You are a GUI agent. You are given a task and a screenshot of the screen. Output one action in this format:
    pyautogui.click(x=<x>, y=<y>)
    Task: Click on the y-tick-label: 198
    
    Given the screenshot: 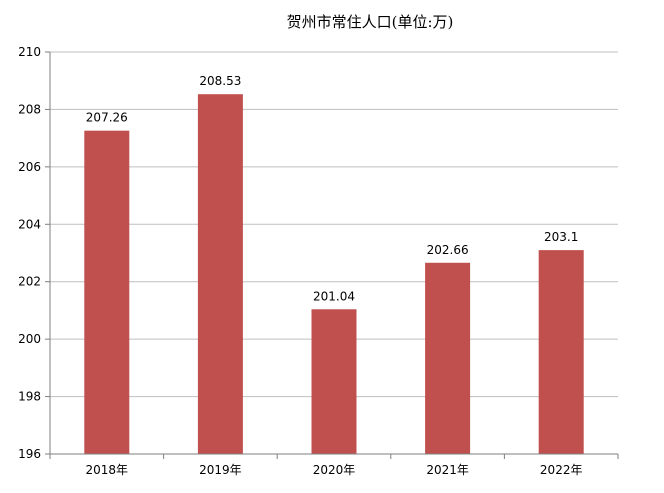 What is the action you would take?
    pyautogui.click(x=29, y=397)
    